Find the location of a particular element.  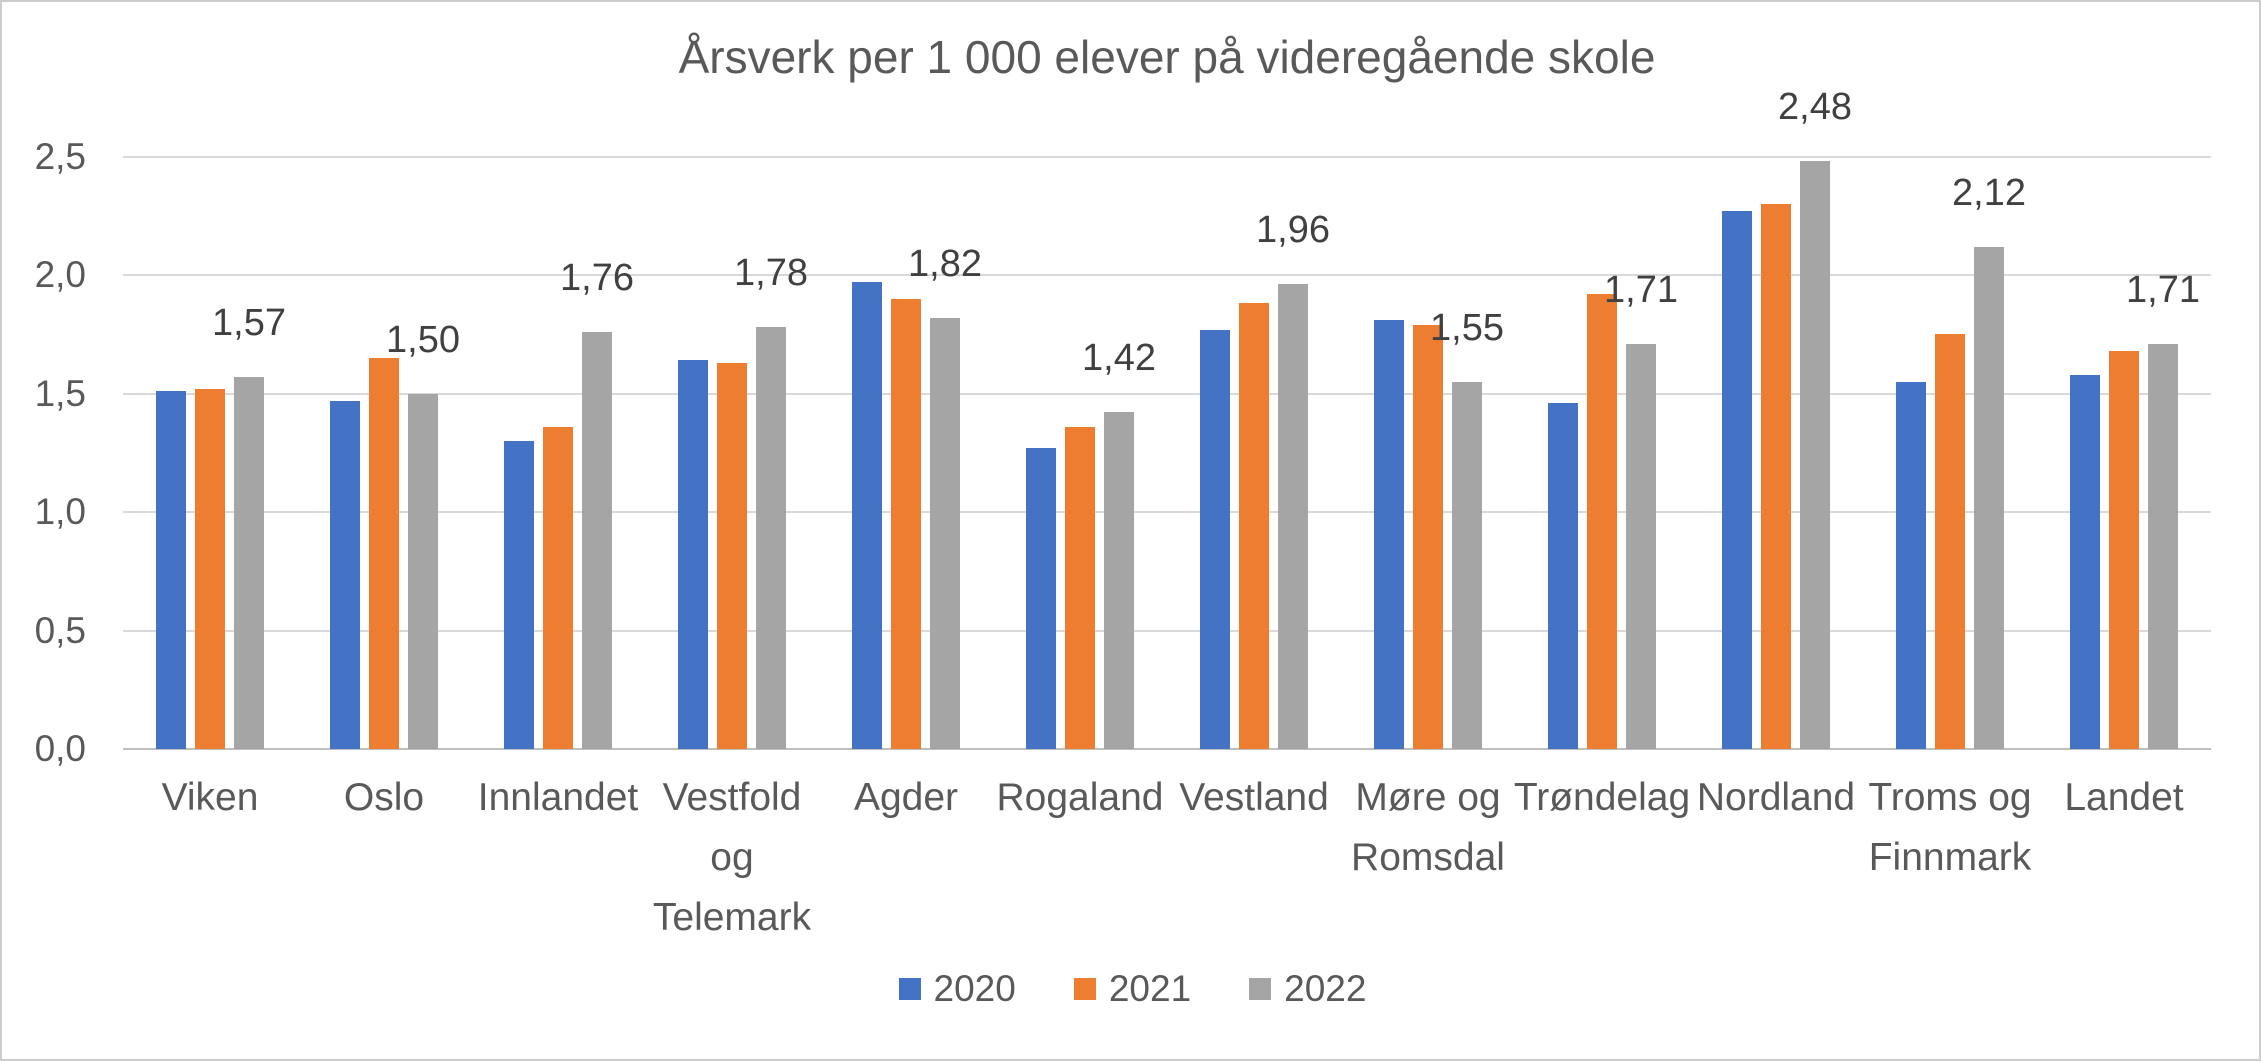

data-label-vestland: 1,96 is located at coordinates (1293, 230).